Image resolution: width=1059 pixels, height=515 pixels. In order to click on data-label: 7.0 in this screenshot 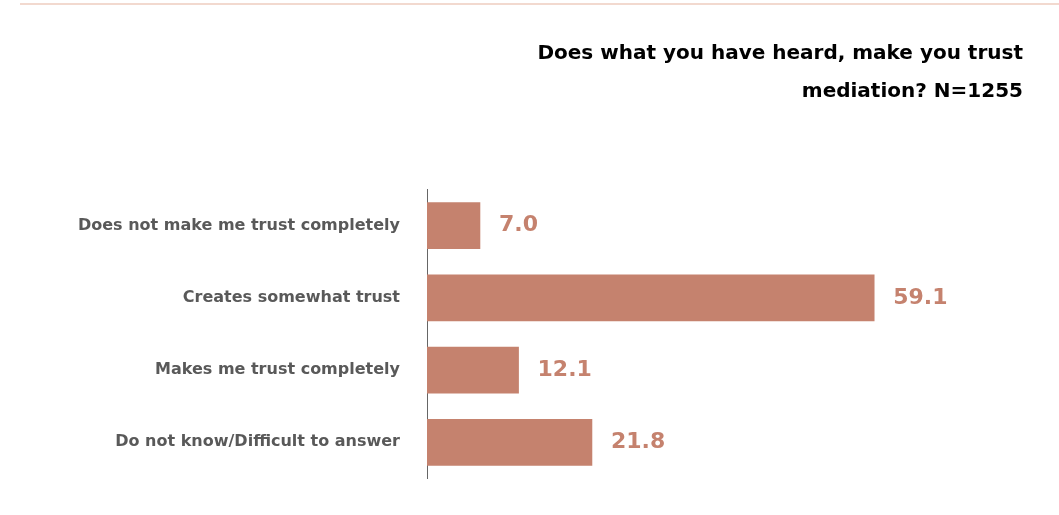, I will do `click(518, 224)`.